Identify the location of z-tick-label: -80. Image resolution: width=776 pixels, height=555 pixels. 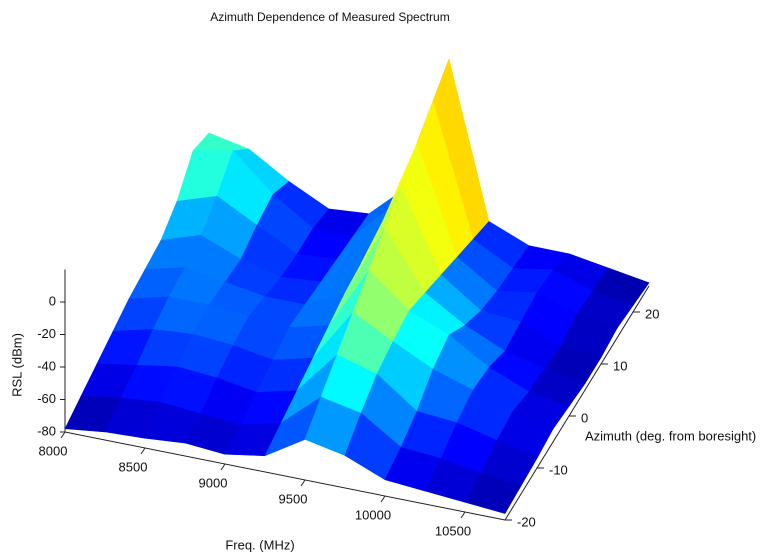
(46, 430).